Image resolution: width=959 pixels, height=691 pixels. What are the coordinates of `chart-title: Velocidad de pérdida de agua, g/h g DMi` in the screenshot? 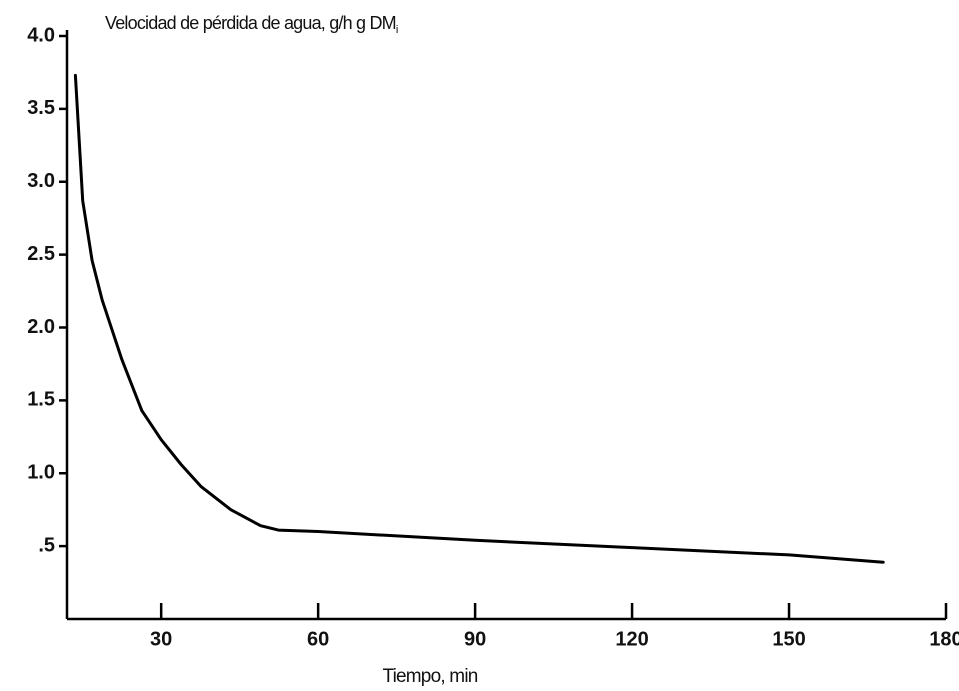 It's located at (251, 24).